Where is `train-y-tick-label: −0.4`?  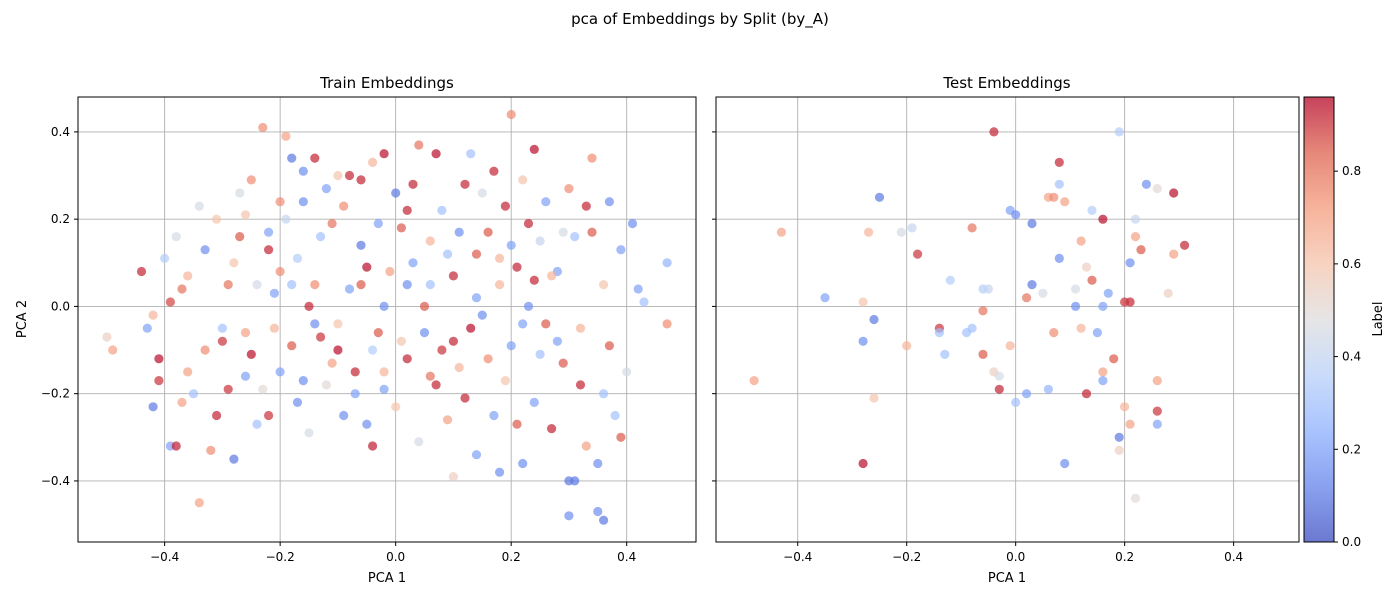 train-y-tick-label: −0.4 is located at coordinates (55, 481).